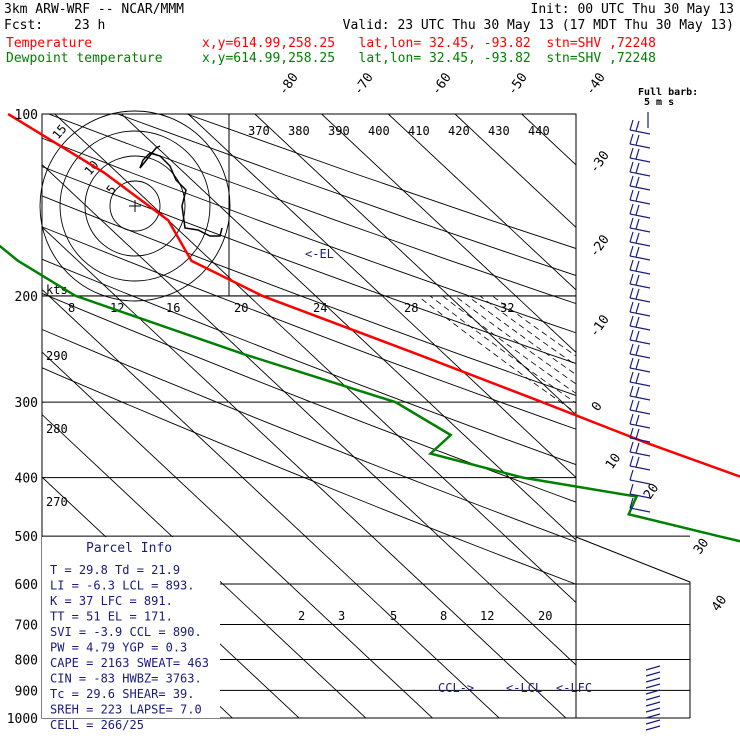 The height and width of the screenshot is (740, 740). What do you see at coordinates (442, 84) in the screenshot?
I see `isotherm-label: -60` at bounding box center [442, 84].